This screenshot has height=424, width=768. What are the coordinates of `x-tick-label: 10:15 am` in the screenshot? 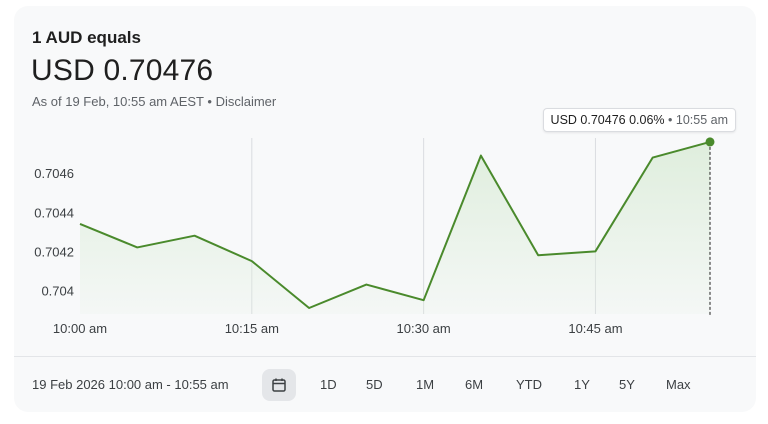 It's located at (252, 328).